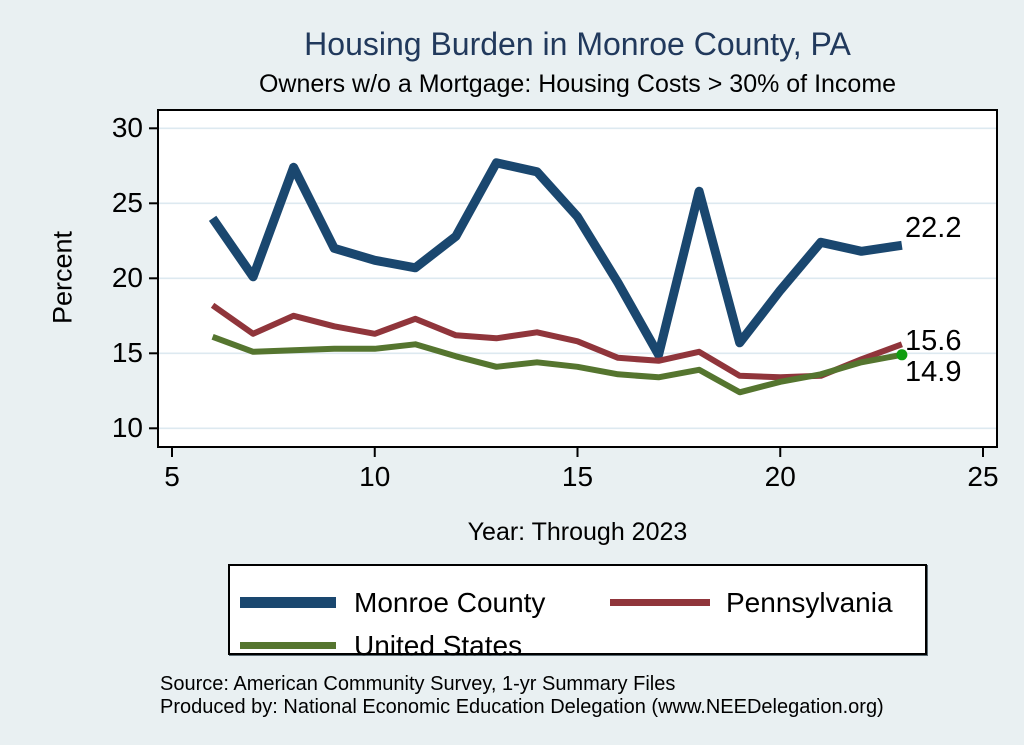 The height and width of the screenshot is (745, 1024). What do you see at coordinates (127, 428) in the screenshot?
I see `y-tick-label-10: 10` at bounding box center [127, 428].